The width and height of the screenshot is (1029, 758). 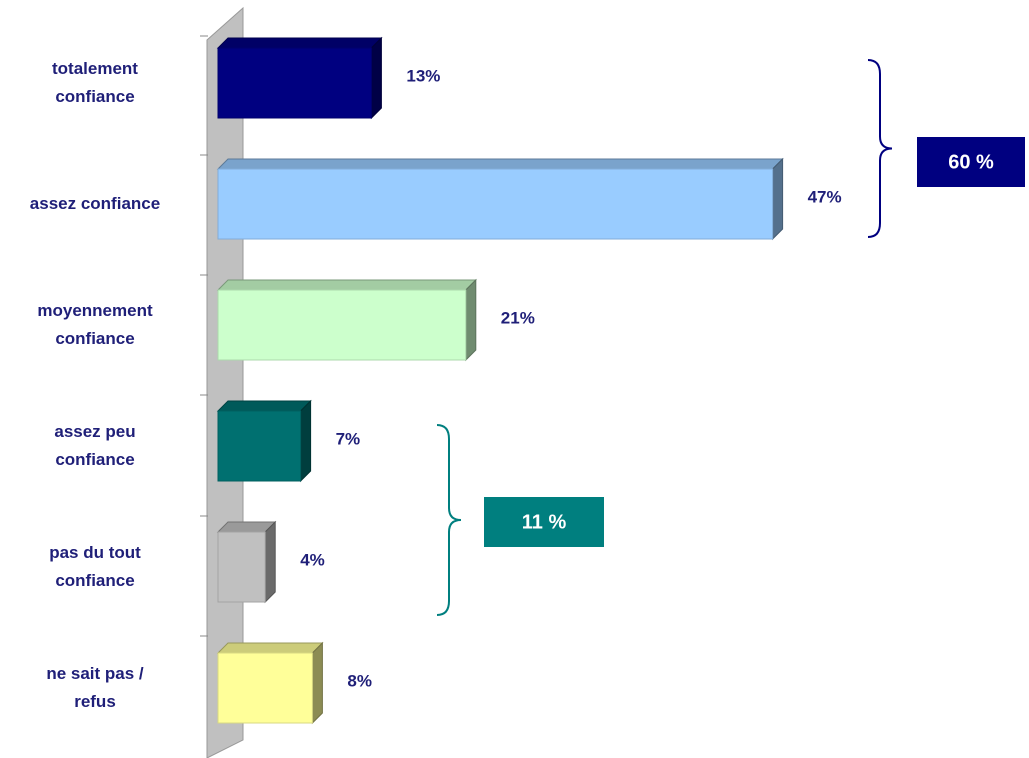 I want to click on category-label: assez confiance, so click(x=95, y=203).